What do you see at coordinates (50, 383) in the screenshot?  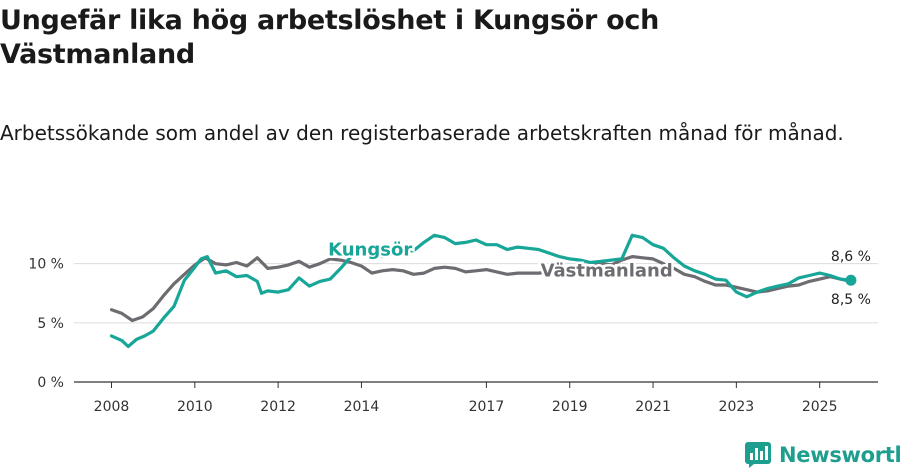 I see `y-tick-label: 0 %` at bounding box center [50, 383].